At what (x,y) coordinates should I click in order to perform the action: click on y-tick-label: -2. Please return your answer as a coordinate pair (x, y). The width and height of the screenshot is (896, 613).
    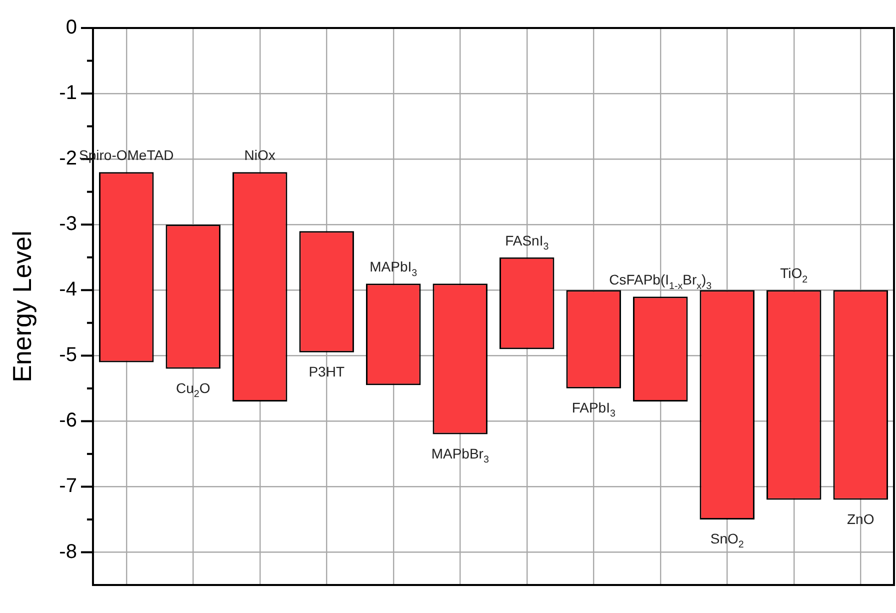
    Looking at the image, I should click on (68, 159).